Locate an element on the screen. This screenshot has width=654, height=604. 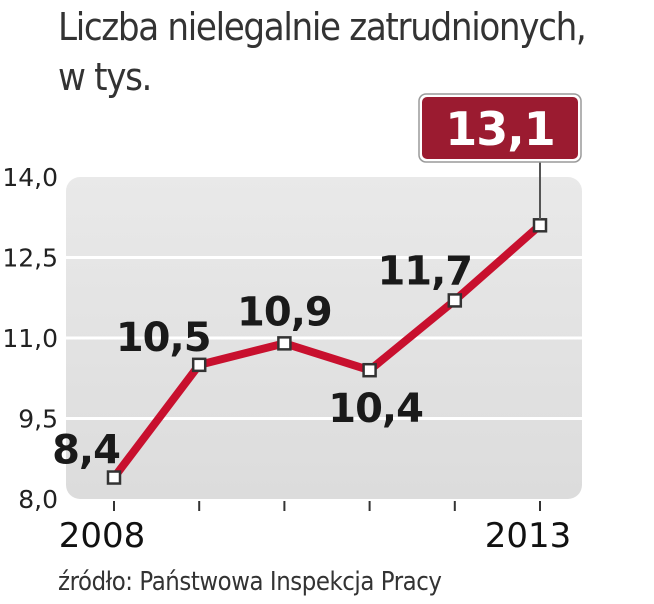
data-label: 10,4 is located at coordinates (375, 409).